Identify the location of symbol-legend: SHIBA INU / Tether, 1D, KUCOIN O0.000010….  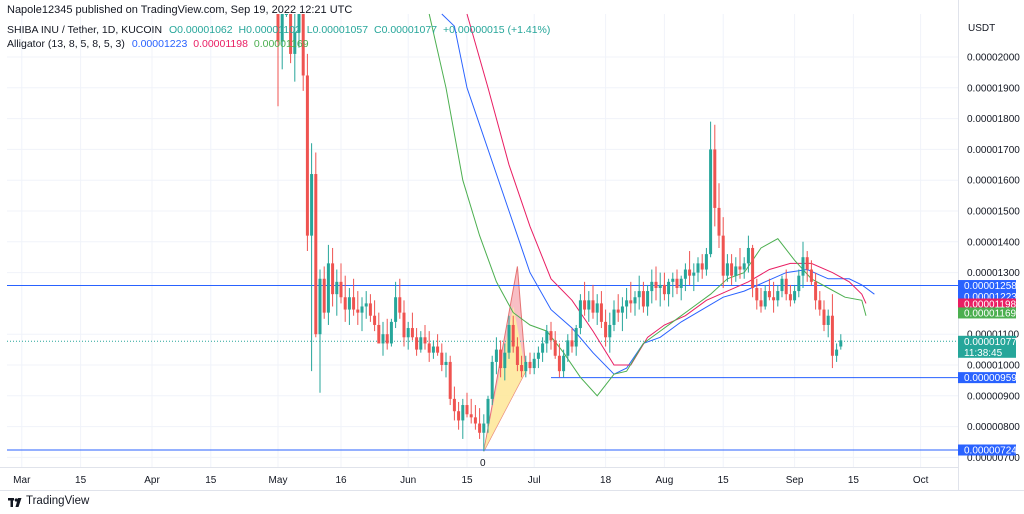
(280, 30).